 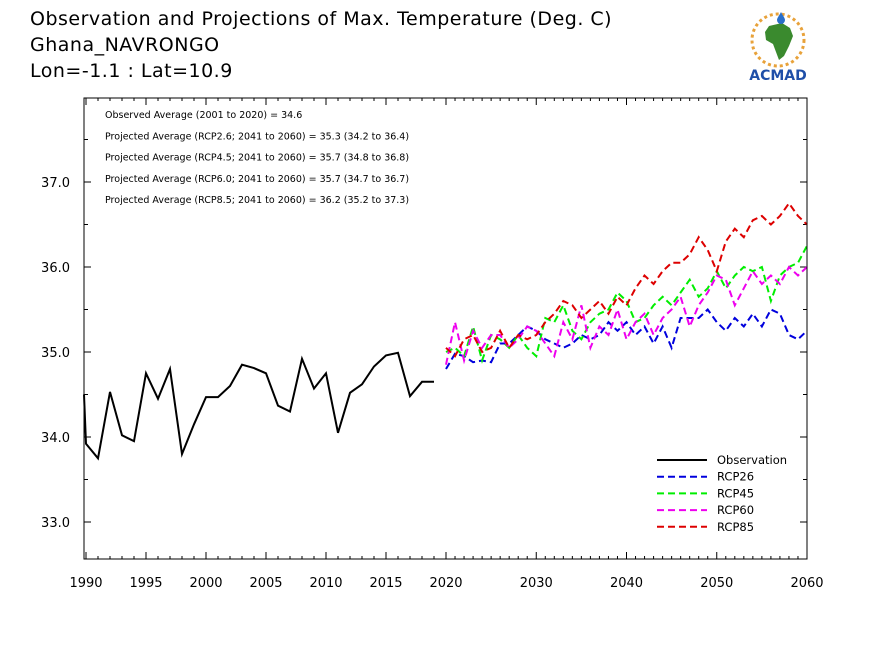 I want to click on acmad-logo: ACMAD, so click(x=778, y=47).